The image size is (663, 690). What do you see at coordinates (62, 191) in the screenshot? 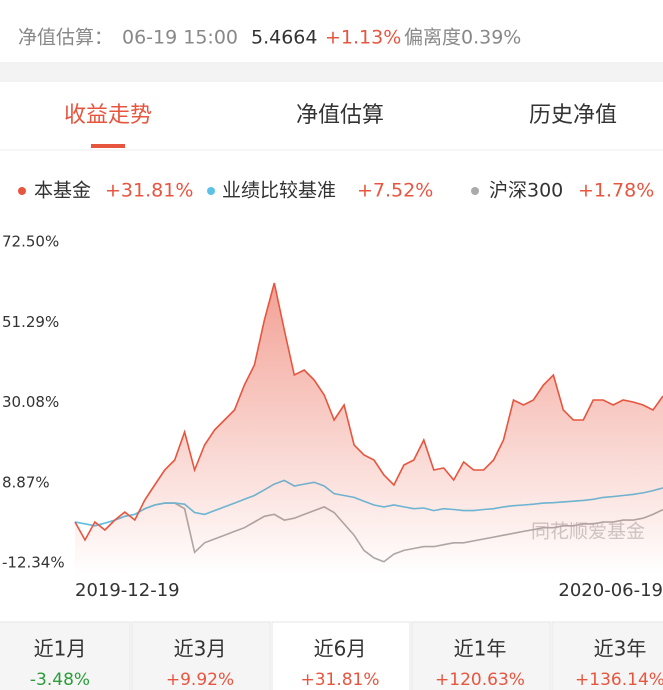
I see `legend-name: 本基金` at bounding box center [62, 191].